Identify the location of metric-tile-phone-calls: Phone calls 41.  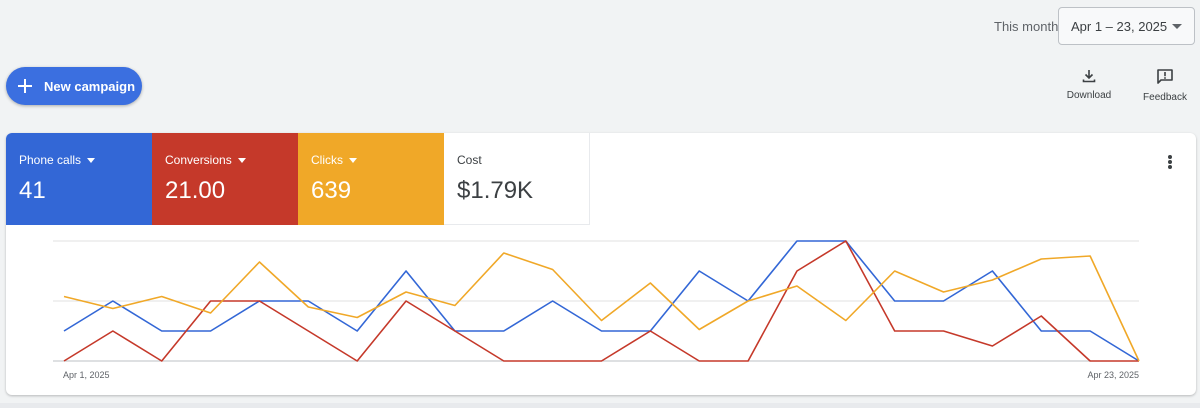
(79, 179).